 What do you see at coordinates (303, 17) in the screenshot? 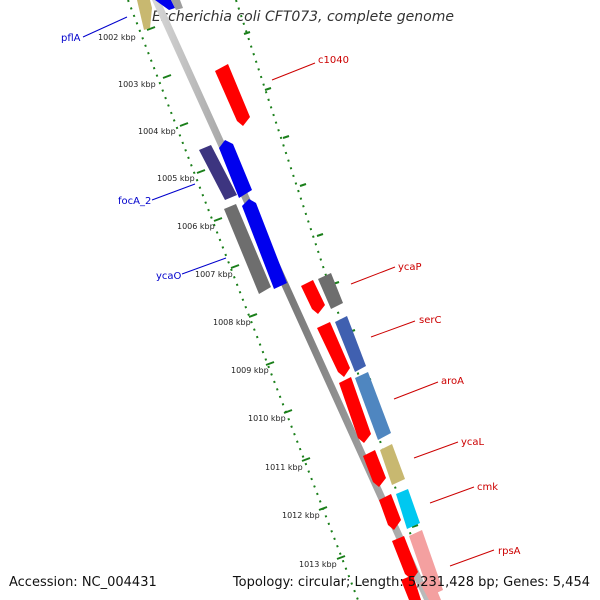
I see `map-title: Escherichia coli CFT073, complete genome` at bounding box center [303, 17].